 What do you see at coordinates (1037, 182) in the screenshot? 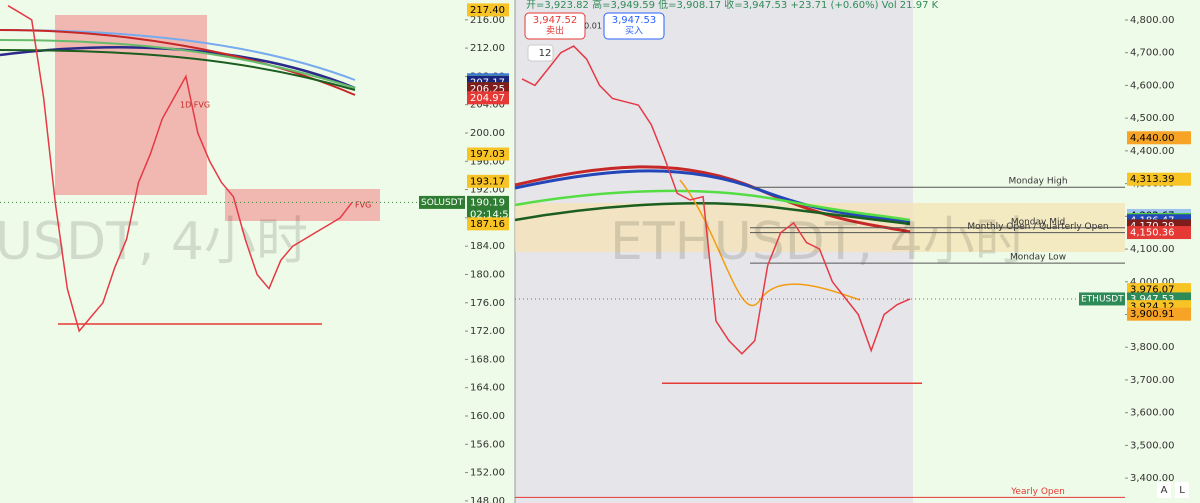
I see `level-label: Monday High` at bounding box center [1037, 182].